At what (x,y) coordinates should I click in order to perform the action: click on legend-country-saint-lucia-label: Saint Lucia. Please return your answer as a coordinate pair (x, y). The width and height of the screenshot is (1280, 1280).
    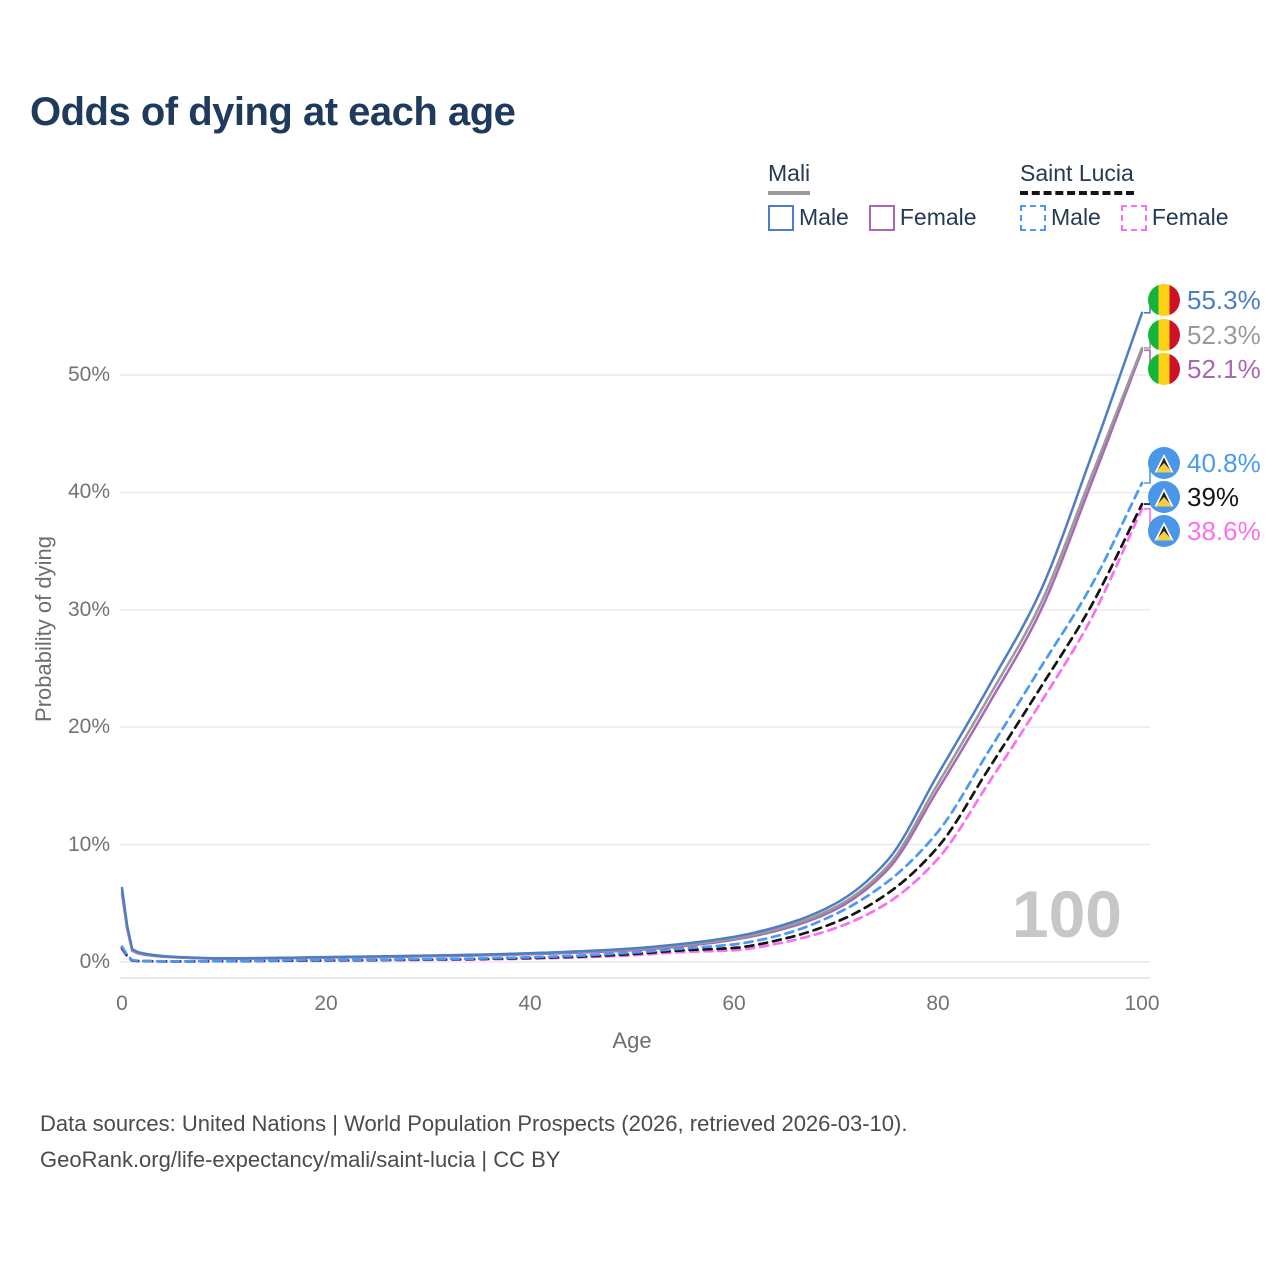
    Looking at the image, I should click on (1077, 173).